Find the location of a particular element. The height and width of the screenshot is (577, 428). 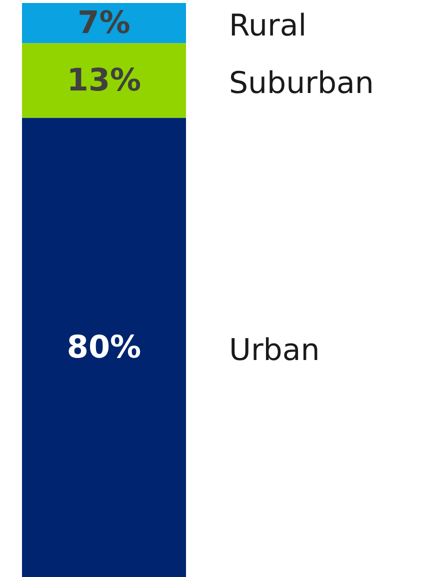

series-label: Rural is located at coordinates (268, 26).